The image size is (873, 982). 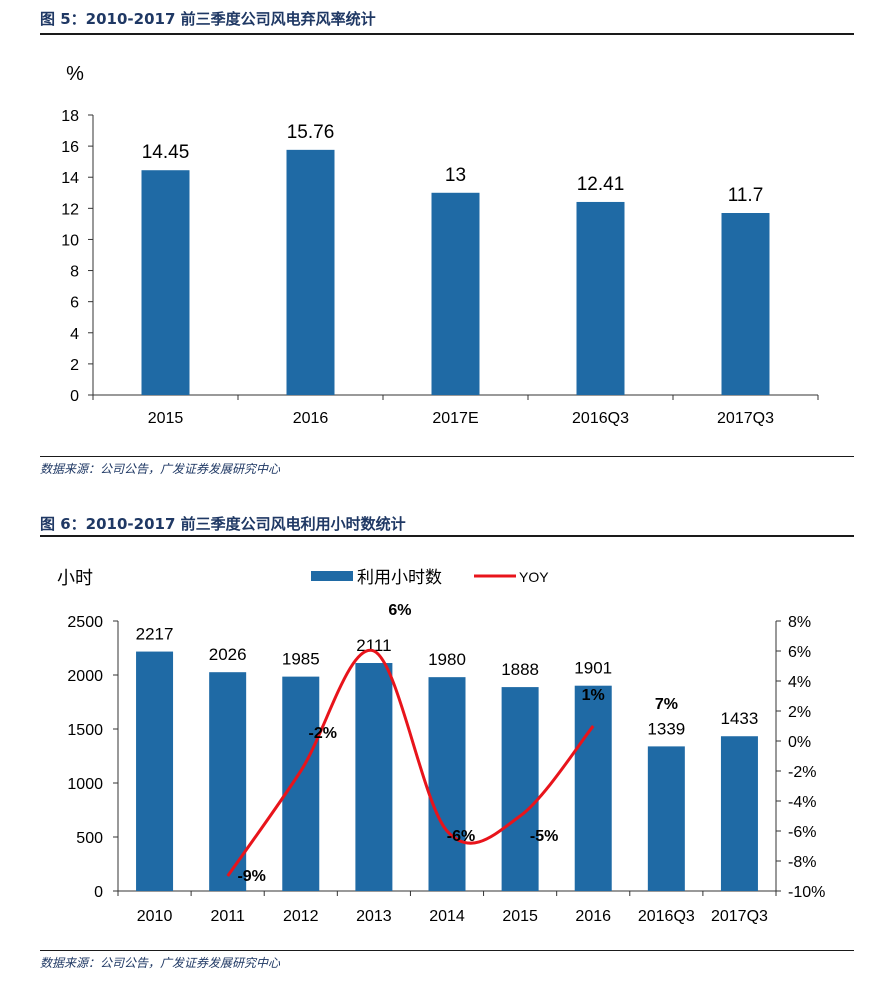 What do you see at coordinates (544, 836) in the screenshot?
I see `yoy-value-label: -5%` at bounding box center [544, 836].